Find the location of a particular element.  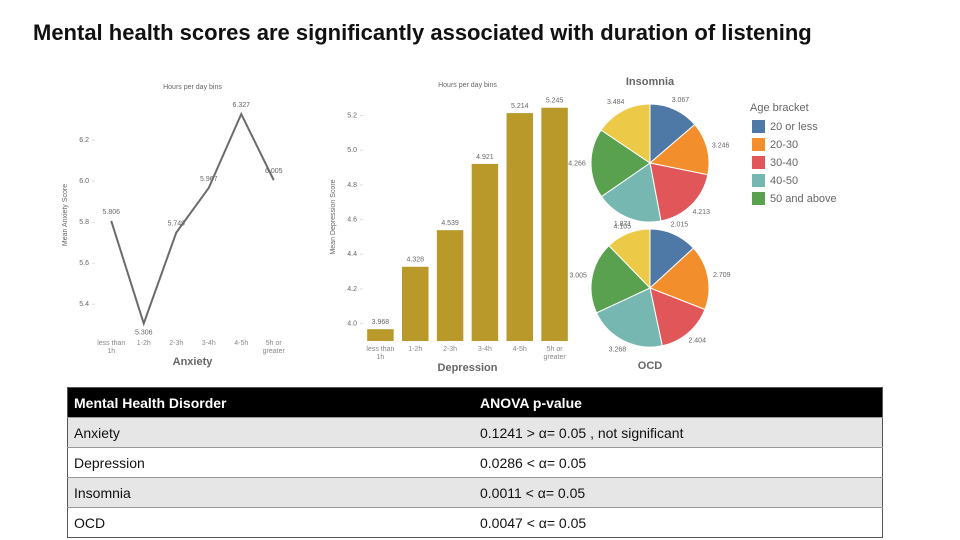

chart-title: Depression is located at coordinates (468, 368).